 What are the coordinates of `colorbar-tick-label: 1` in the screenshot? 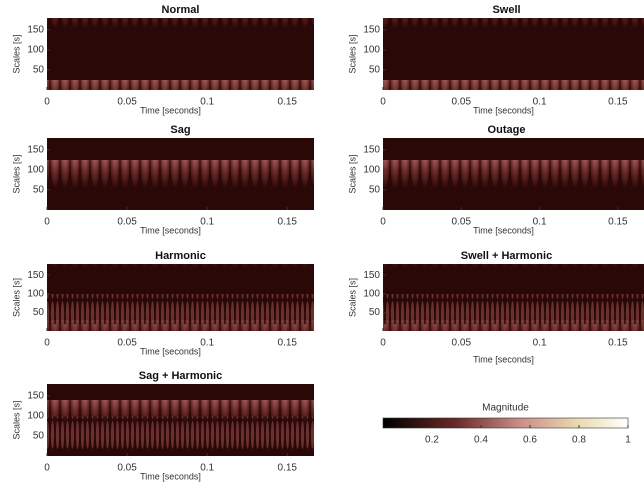 It's located at (628, 440).